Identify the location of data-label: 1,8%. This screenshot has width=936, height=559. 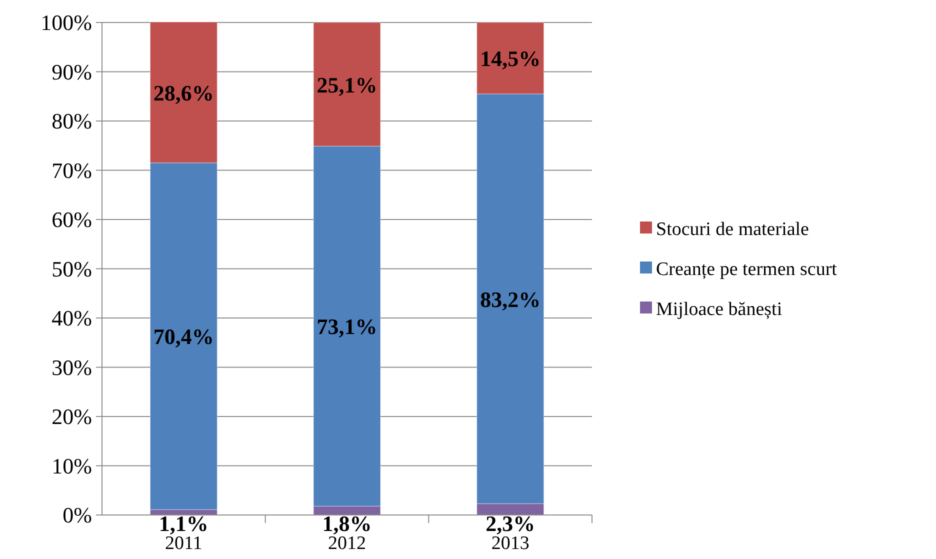
(347, 523).